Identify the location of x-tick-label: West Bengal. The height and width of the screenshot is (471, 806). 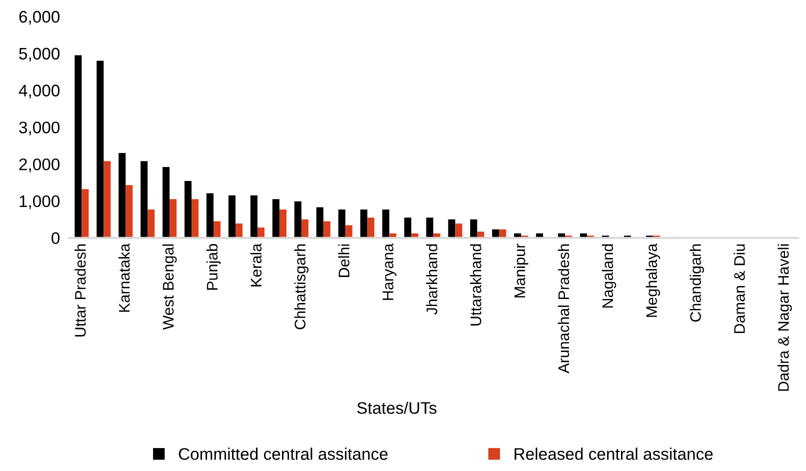
(169, 287).